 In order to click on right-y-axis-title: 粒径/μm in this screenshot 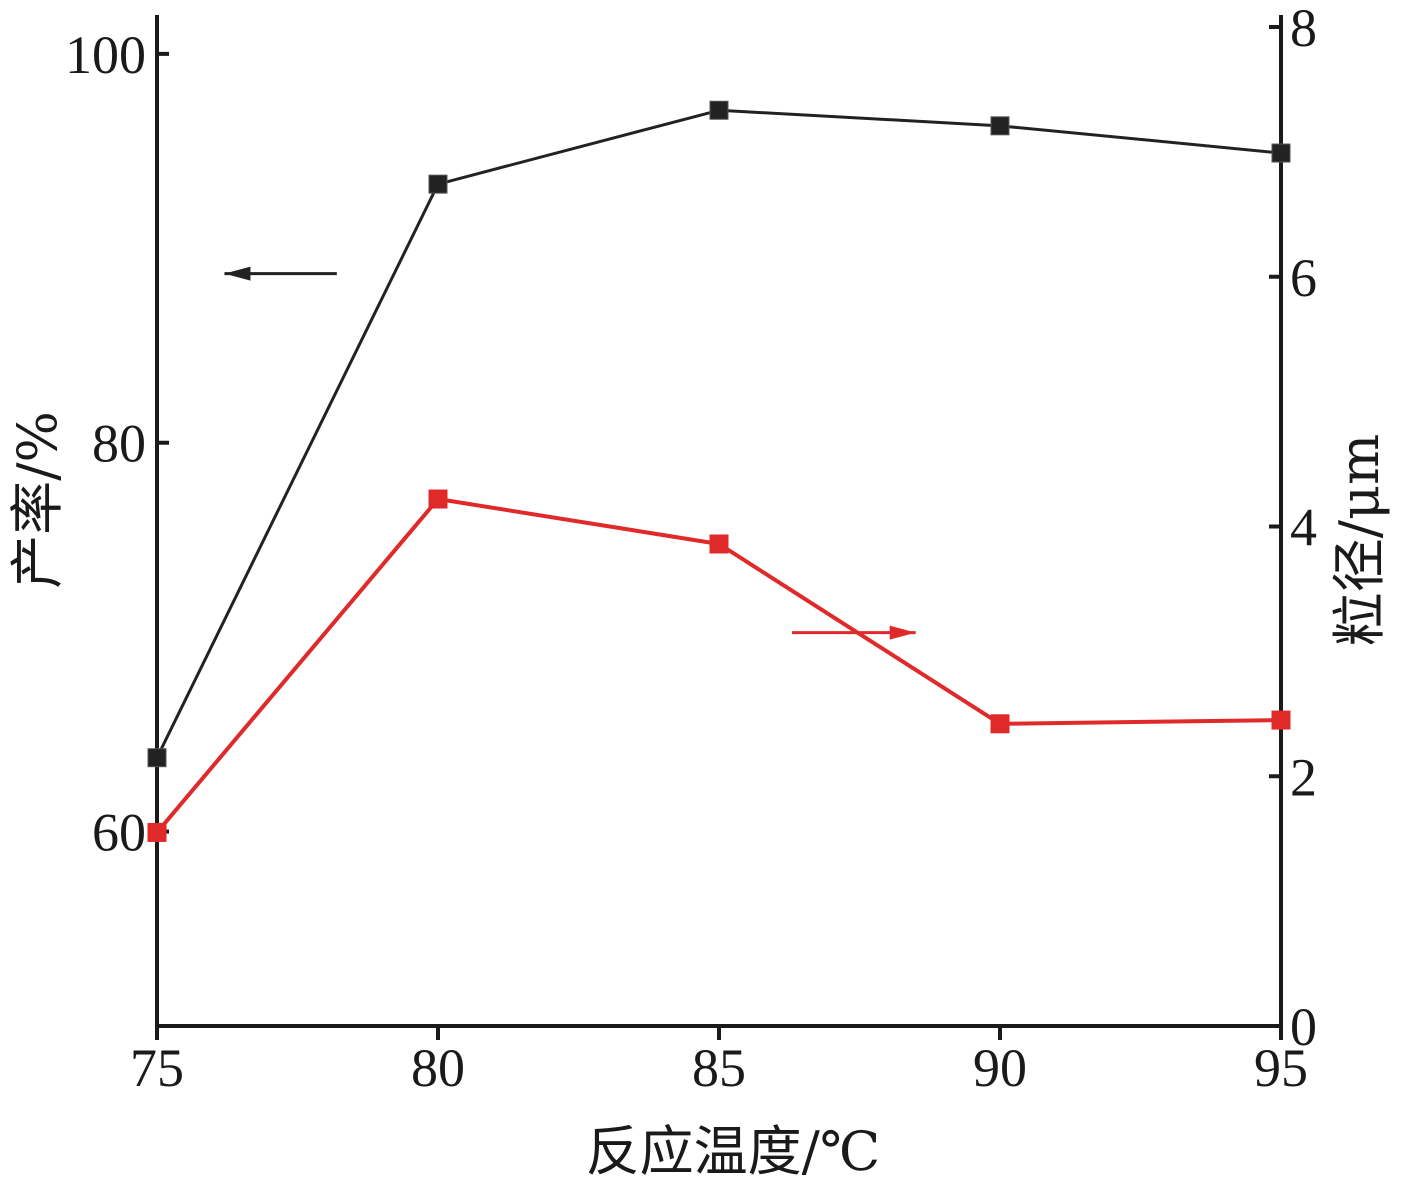, I will do `click(1359, 540)`.